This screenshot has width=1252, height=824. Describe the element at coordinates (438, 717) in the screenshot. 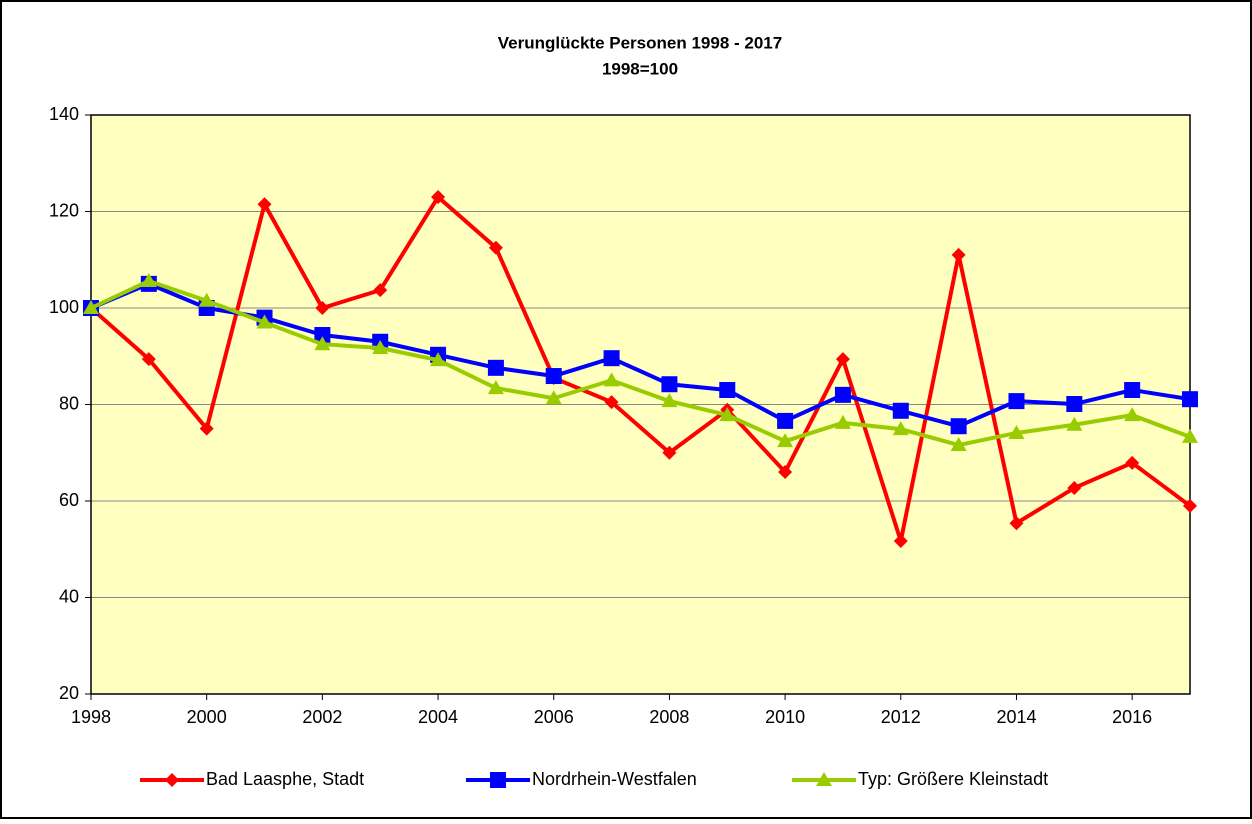

I see `x-tick-label: 2004` at that location.